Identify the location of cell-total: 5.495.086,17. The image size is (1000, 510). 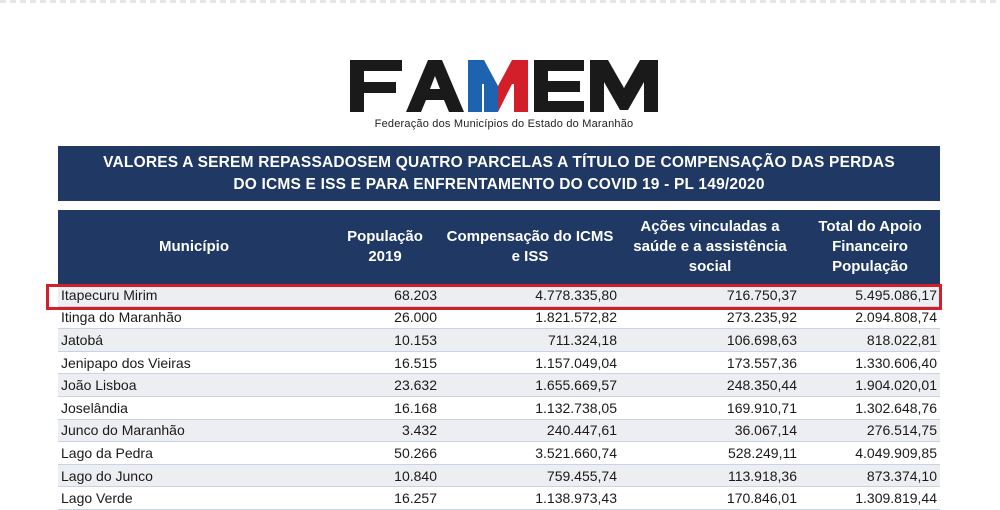
(870, 295).